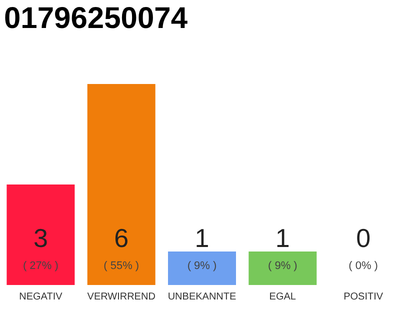 The height and width of the screenshot is (320, 410). I want to click on x-tick-label: NEGATIV, so click(41, 297).